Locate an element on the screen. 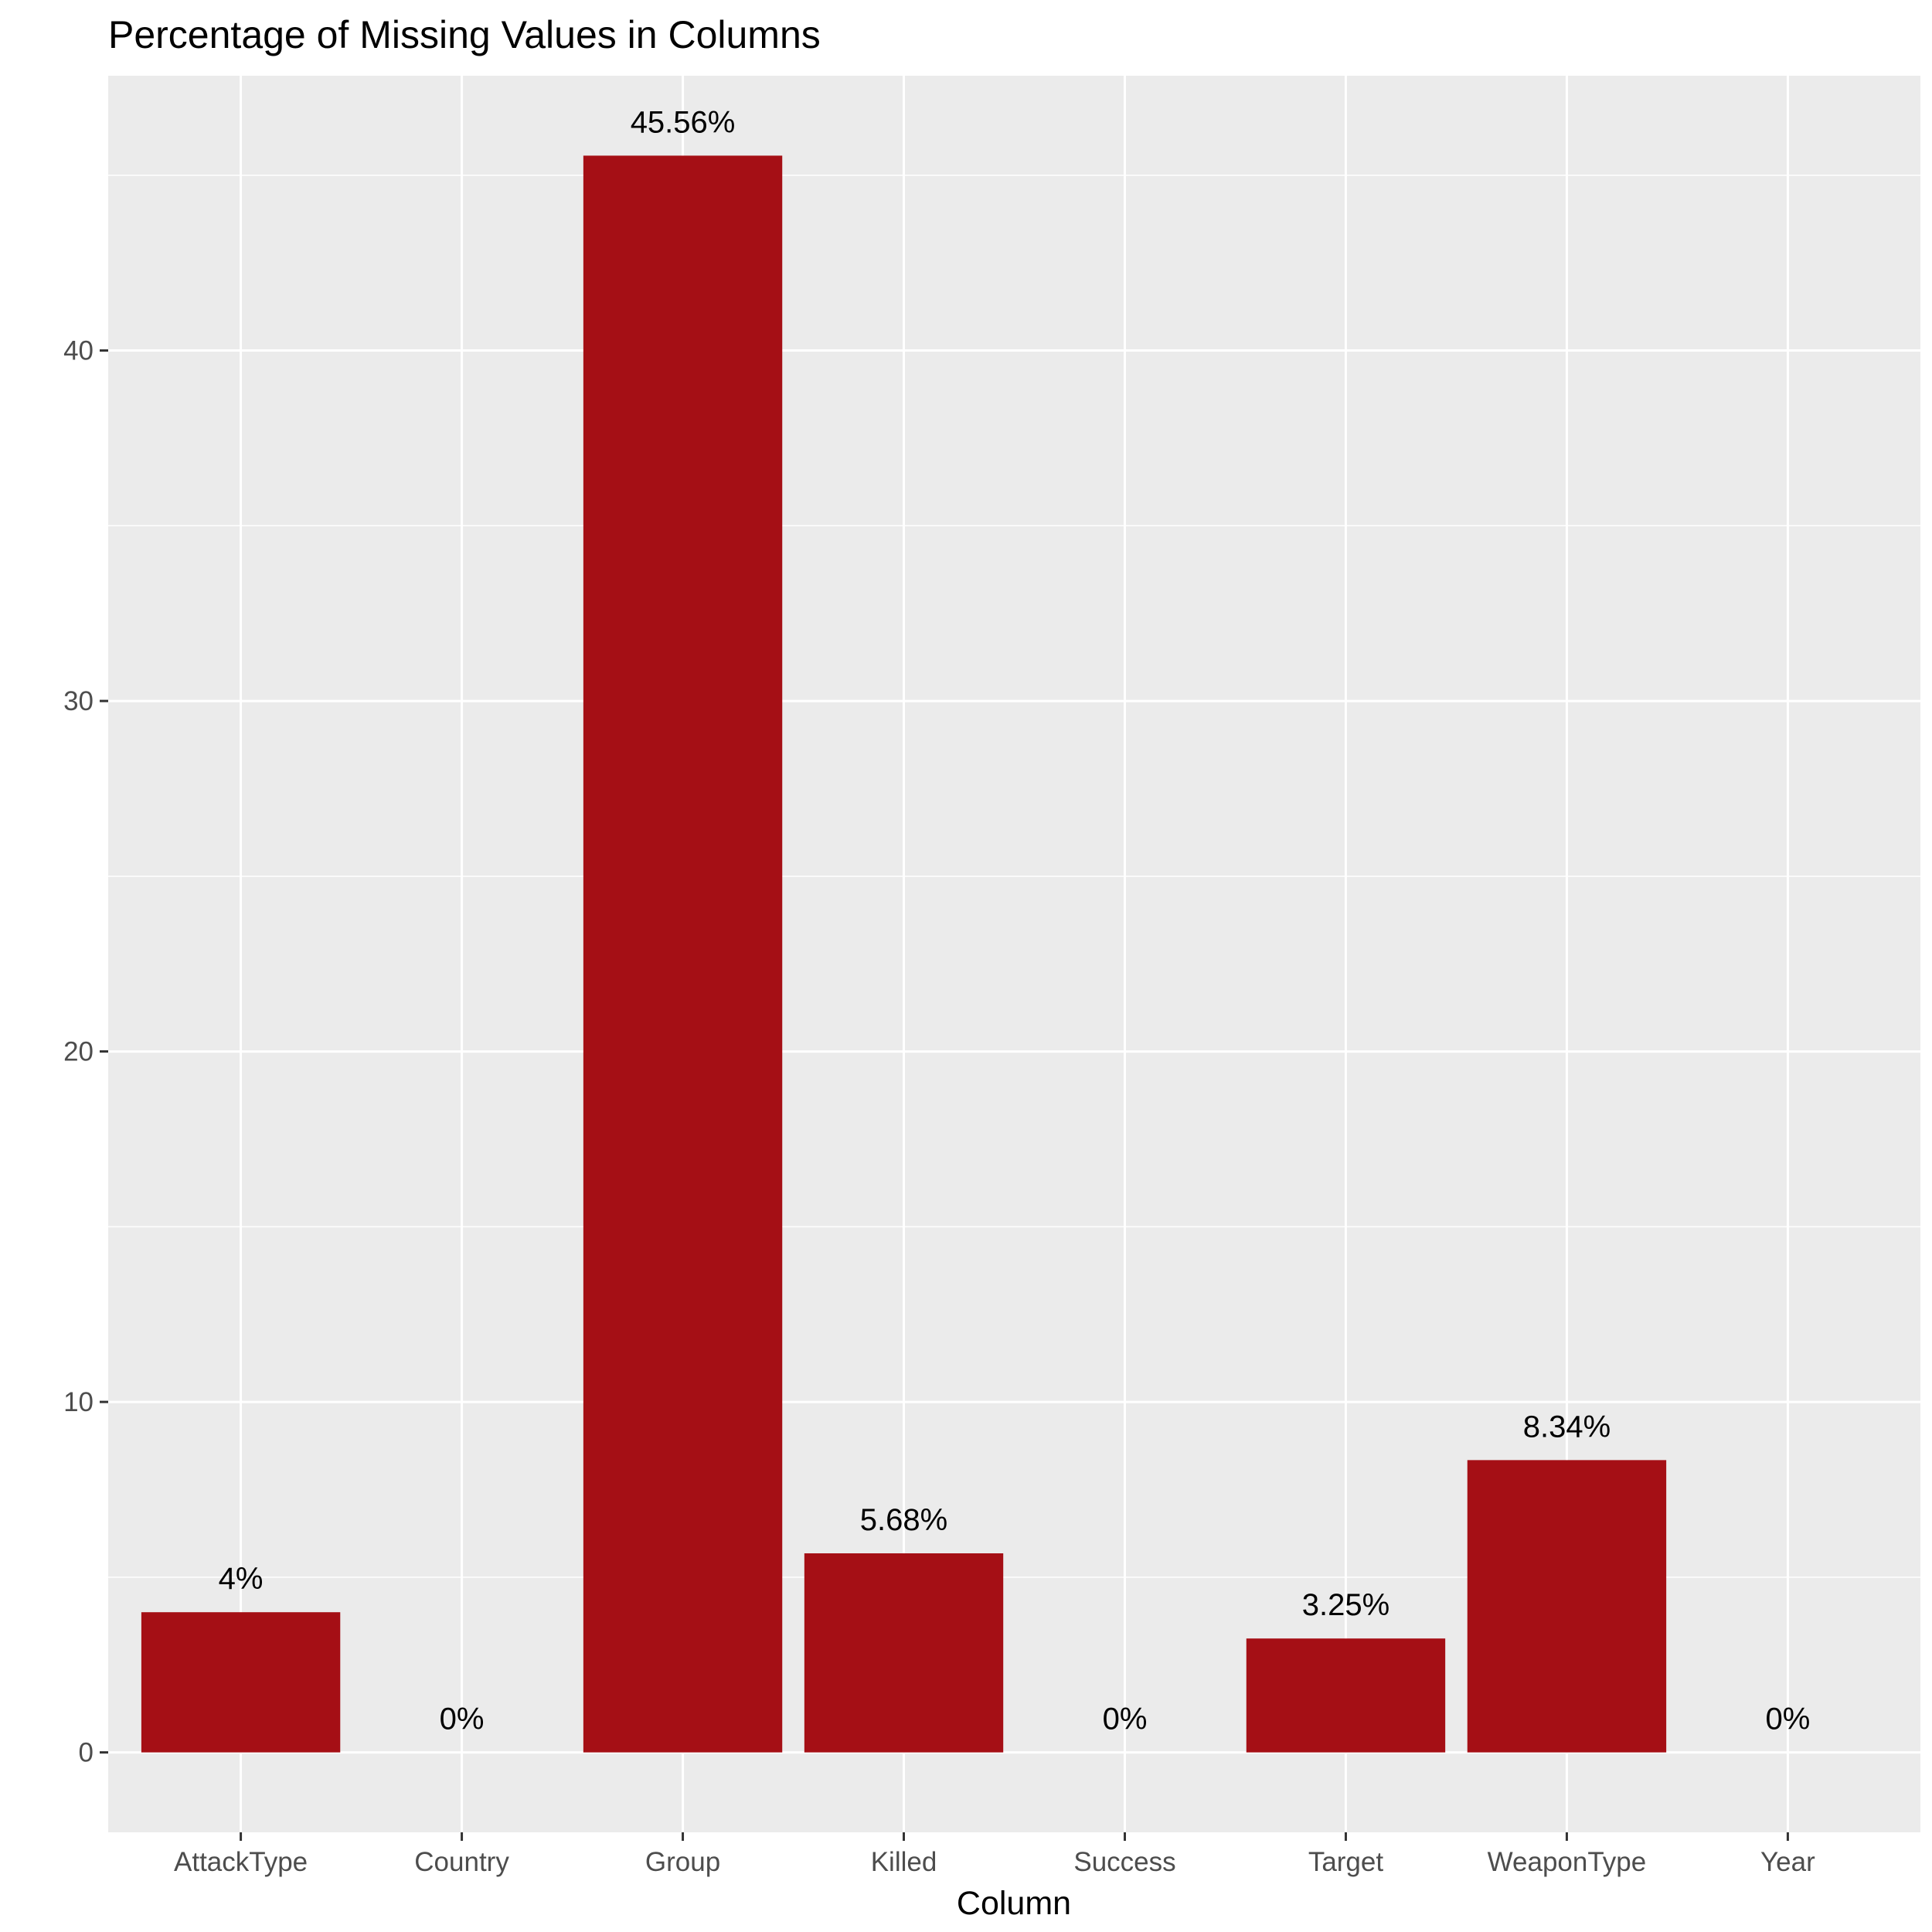  data-label-weapontype: 8.34% is located at coordinates (1567, 1427).